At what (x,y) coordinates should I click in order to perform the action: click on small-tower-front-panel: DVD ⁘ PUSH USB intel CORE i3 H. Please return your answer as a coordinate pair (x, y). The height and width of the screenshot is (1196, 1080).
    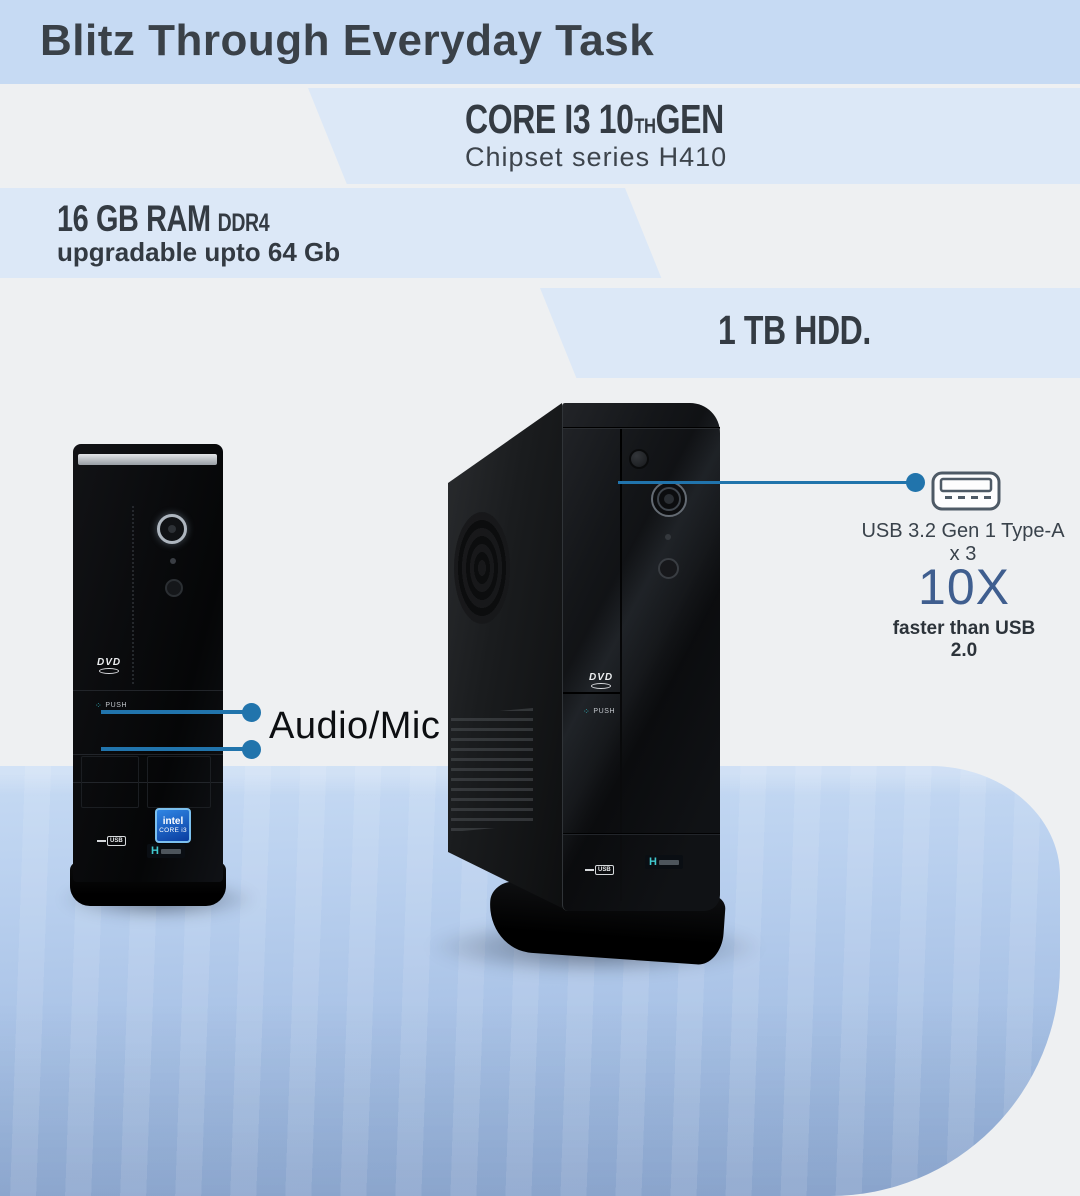
    Looking at the image, I should click on (148, 663).